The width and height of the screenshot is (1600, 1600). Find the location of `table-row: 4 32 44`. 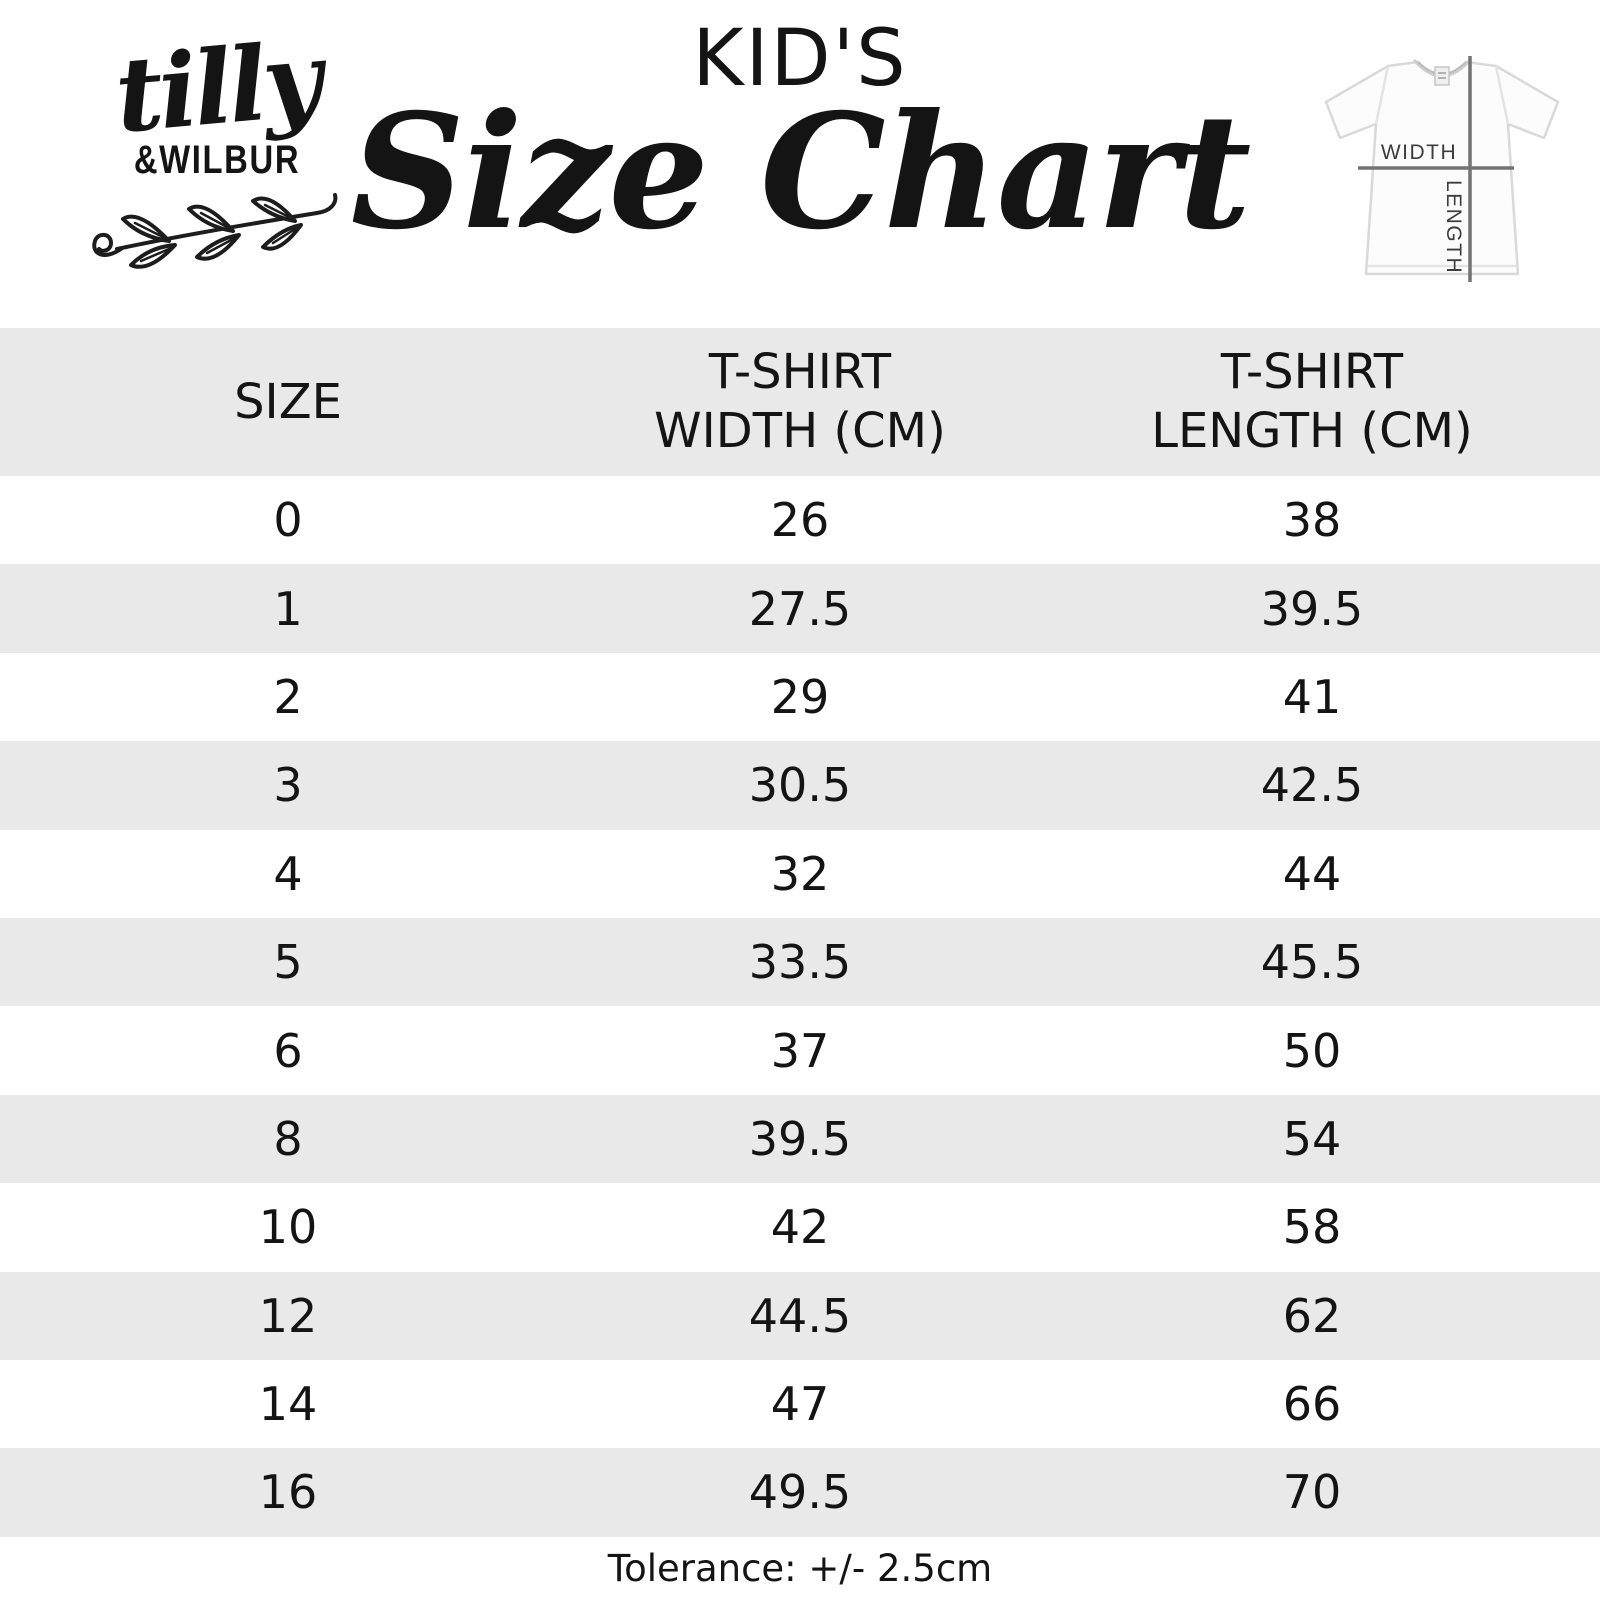

table-row: 4 32 44 is located at coordinates (800, 874).